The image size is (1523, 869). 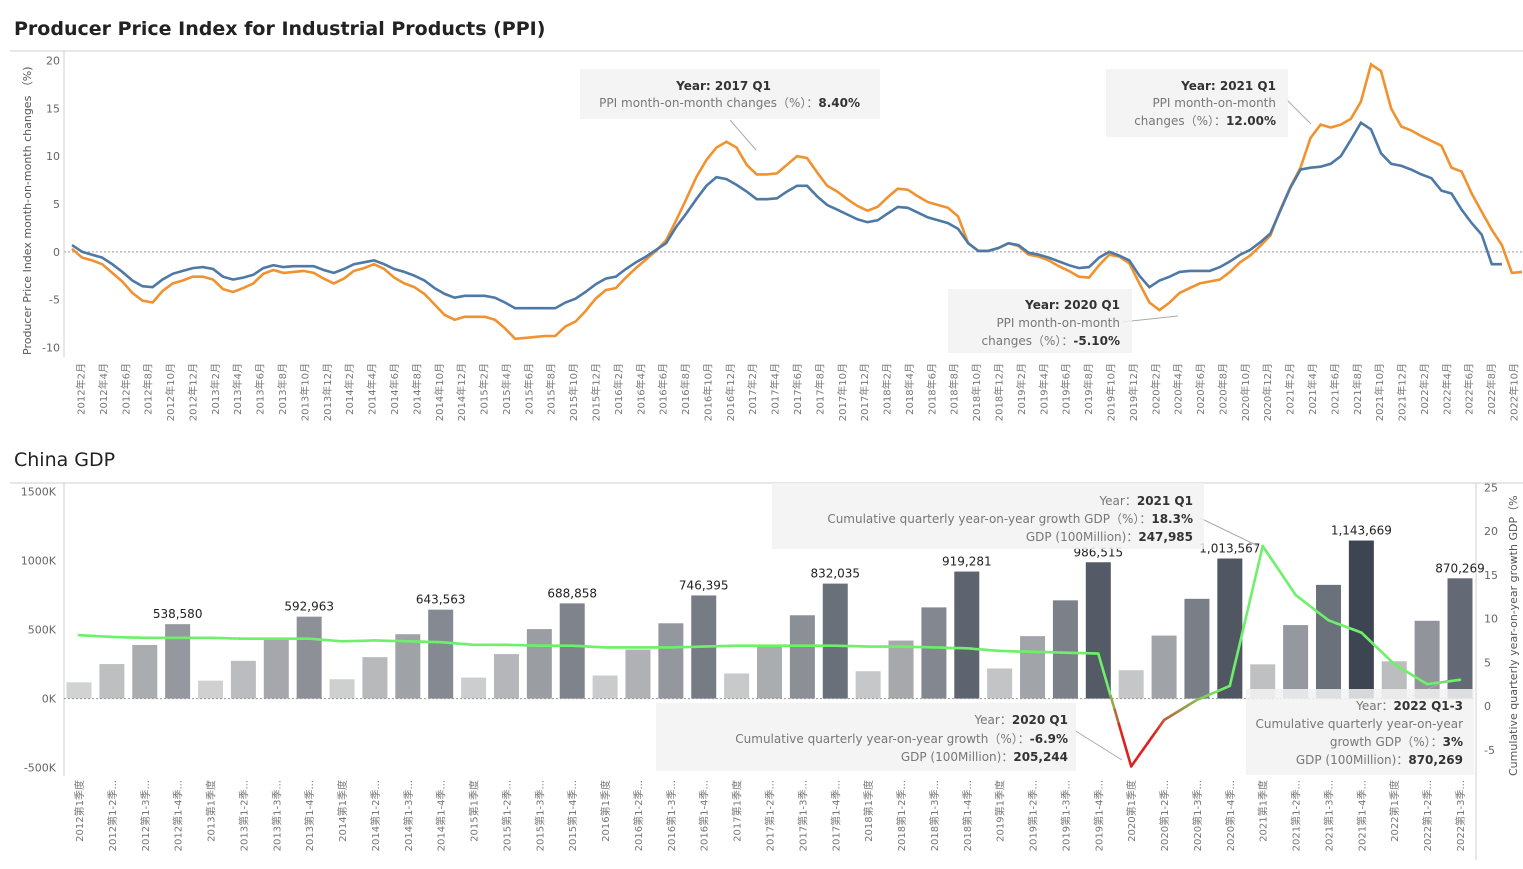 What do you see at coordinates (342, 811) in the screenshot?
I see `gdp-x-tick-label: 2014第1季度` at bounding box center [342, 811].